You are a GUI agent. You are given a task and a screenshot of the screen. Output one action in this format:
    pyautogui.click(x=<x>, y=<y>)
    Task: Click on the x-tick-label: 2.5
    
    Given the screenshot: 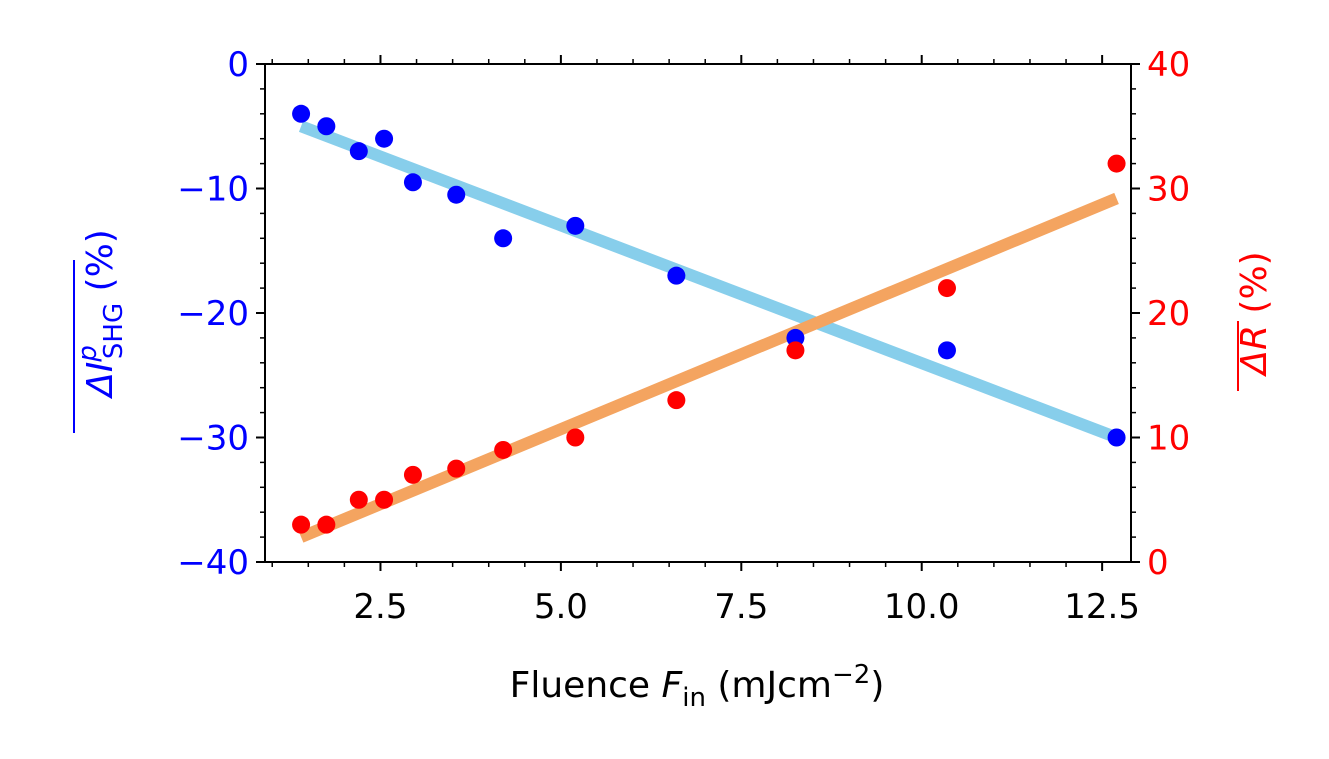 What is the action you would take?
    pyautogui.click(x=380, y=607)
    